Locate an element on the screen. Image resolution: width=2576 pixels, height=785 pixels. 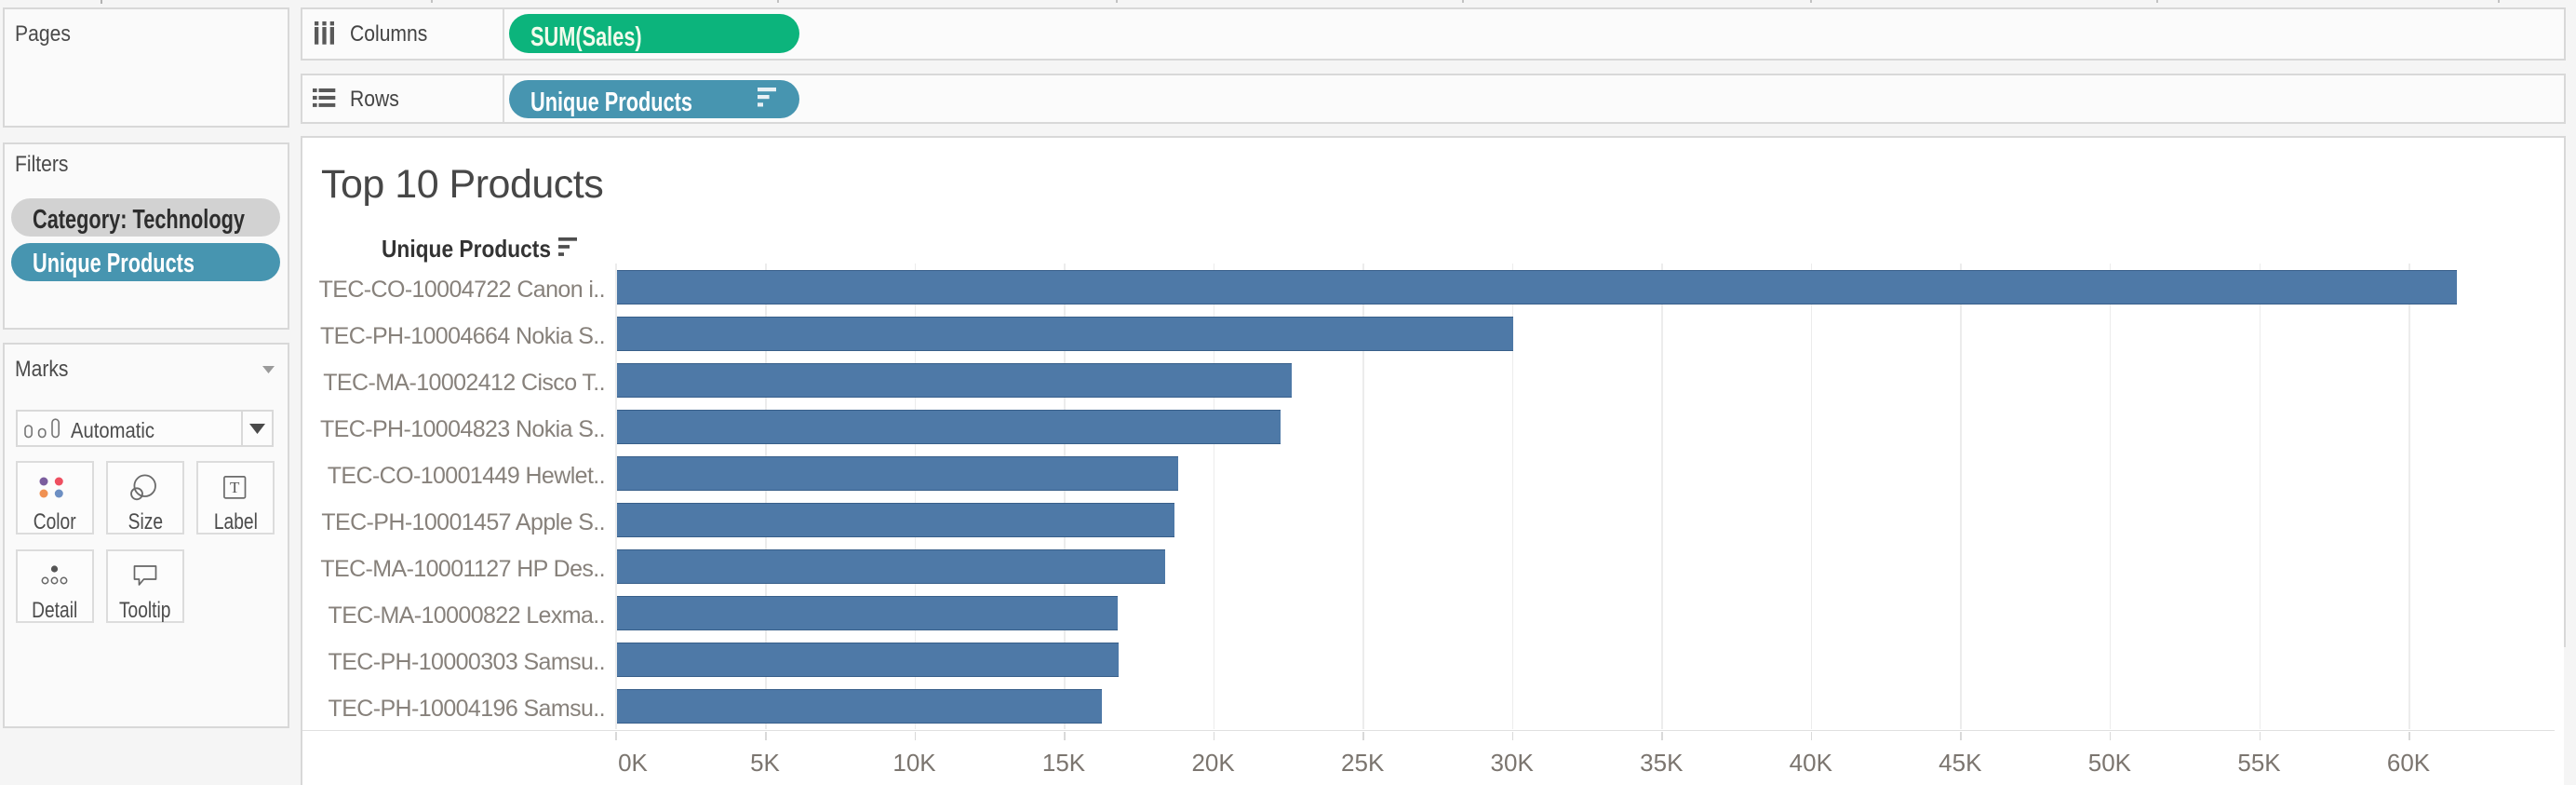
svg-text: T is located at coordinates (235, 487).